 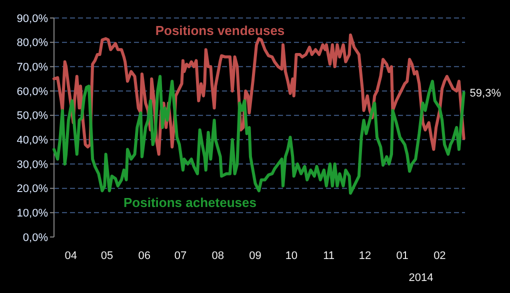 I want to click on x-tick-label: 07, so click(x=180, y=256).